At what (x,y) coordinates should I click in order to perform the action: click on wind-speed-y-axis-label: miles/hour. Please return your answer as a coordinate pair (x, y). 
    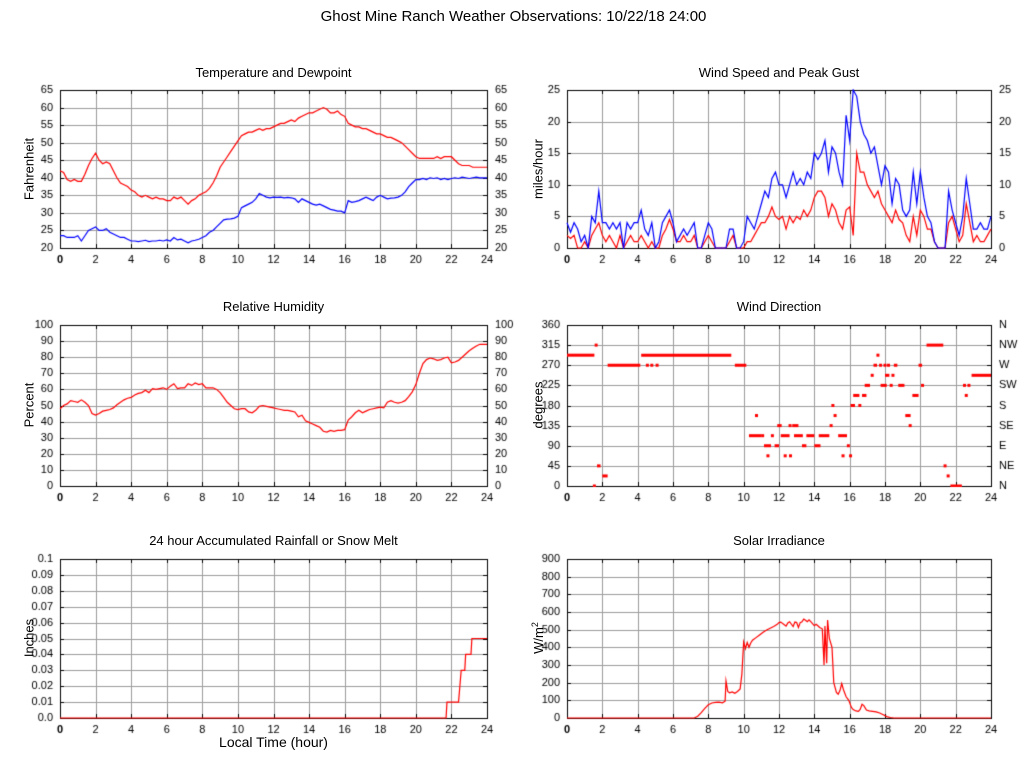
    Looking at the image, I should click on (538, 169).